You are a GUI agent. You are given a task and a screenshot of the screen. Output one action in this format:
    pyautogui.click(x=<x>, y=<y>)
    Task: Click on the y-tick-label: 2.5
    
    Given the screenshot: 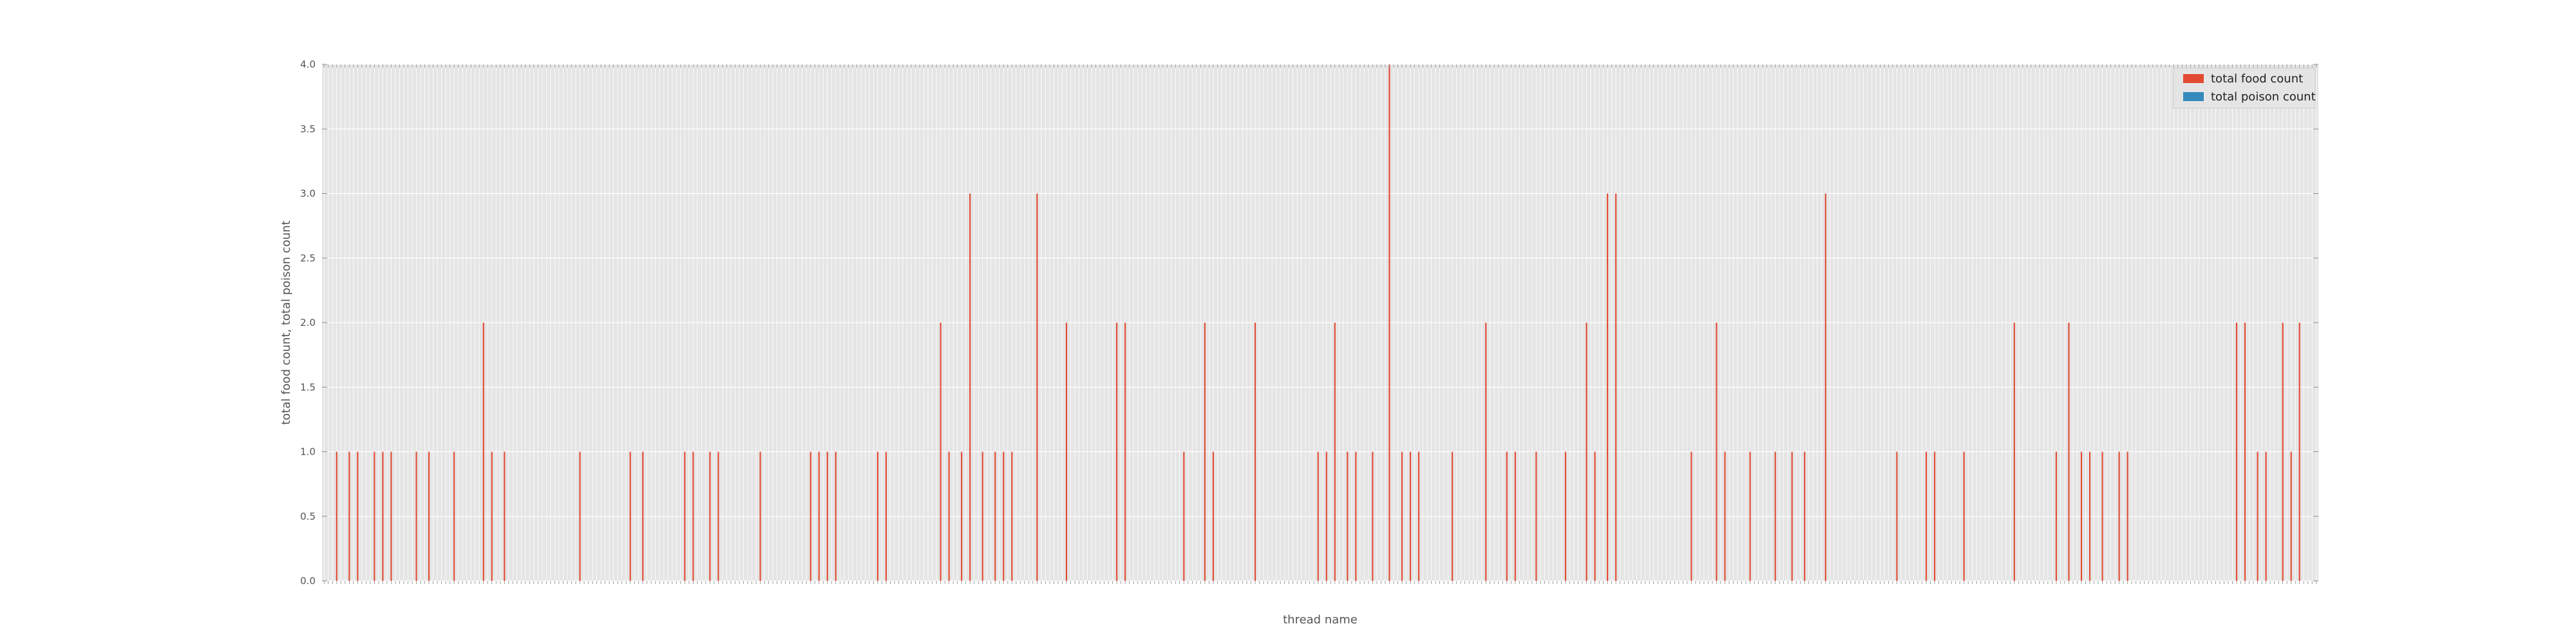 What is the action you would take?
    pyautogui.click(x=308, y=258)
    